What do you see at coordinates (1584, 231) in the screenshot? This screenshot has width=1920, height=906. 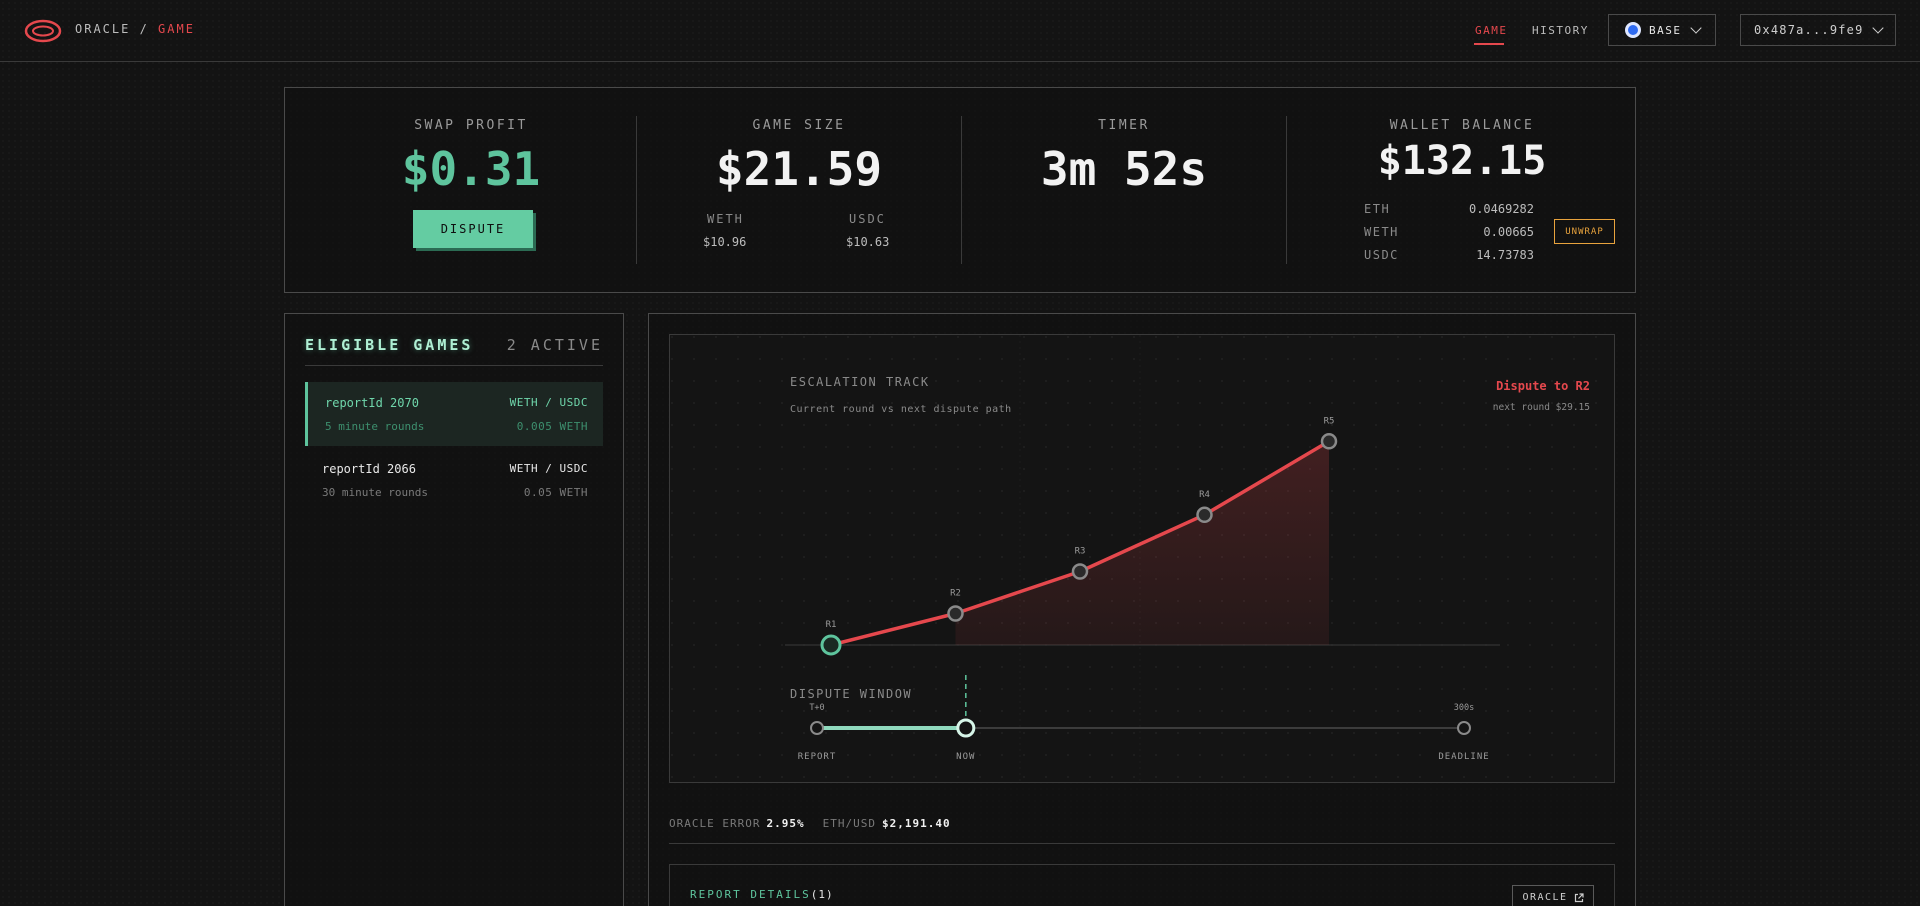 I see `unwrap-button: UNWRAP` at bounding box center [1584, 231].